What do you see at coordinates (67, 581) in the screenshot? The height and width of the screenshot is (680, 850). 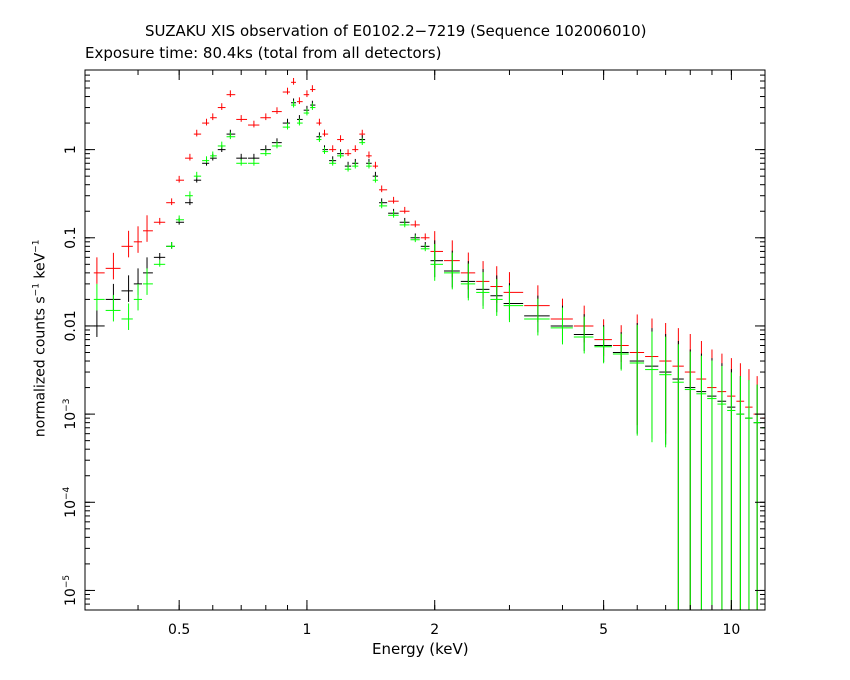 I see `y-tick-label-exponent: −5` at bounding box center [67, 581].